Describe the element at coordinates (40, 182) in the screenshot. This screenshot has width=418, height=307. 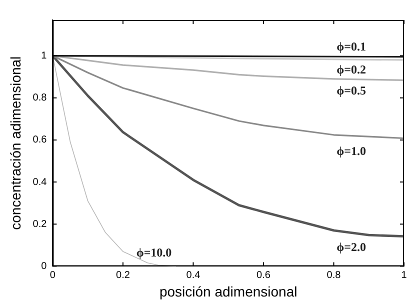
I see `y-tick-label: 0.4` at that location.